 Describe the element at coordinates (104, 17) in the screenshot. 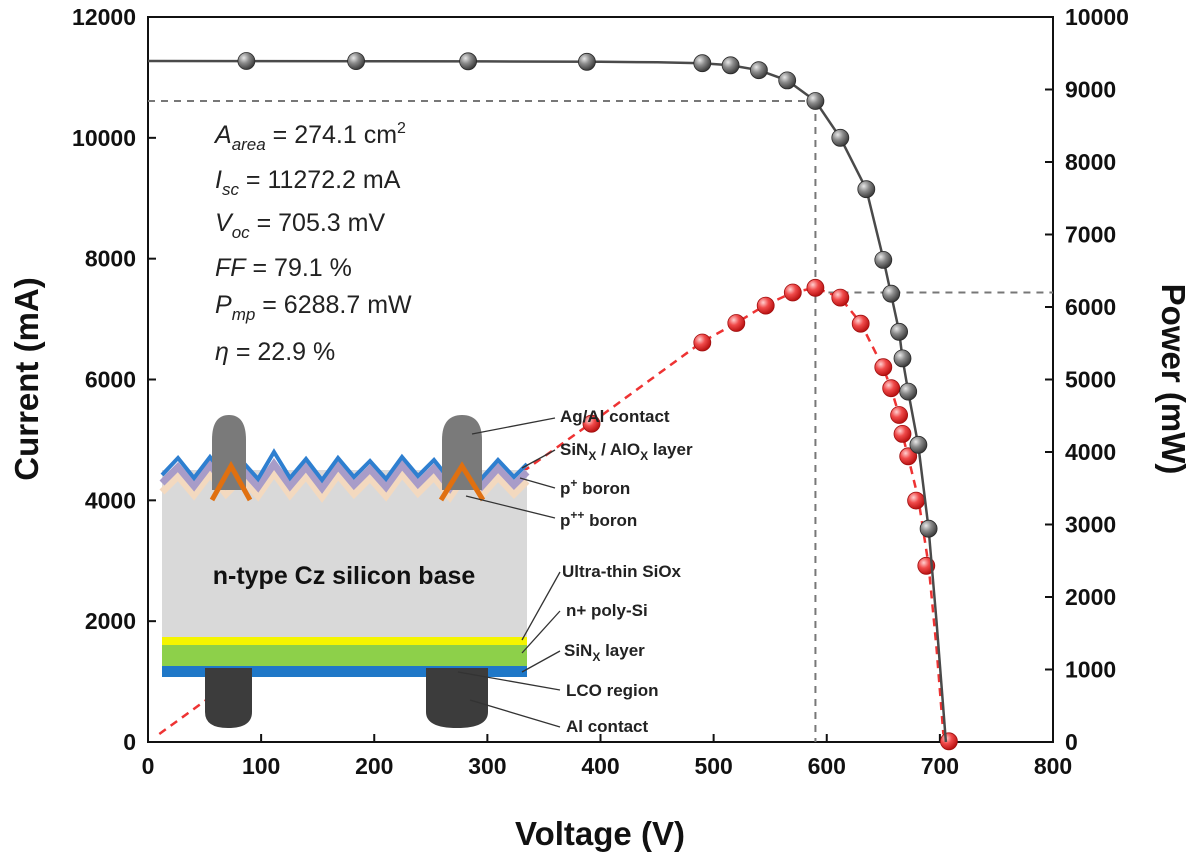

I see `y-tick-label: 12000` at that location.